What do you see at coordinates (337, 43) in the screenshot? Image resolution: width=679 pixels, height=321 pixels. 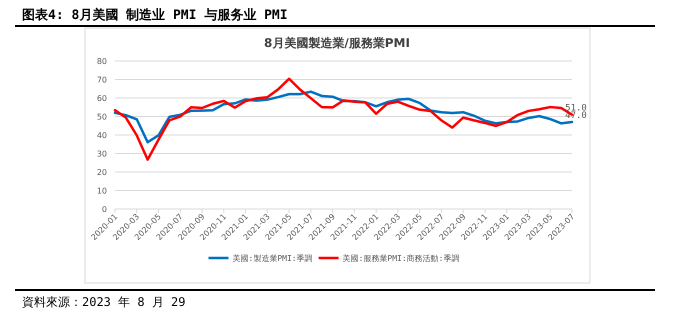 I see `chart-subtitle: 8月美國製造業/服務業PMI` at bounding box center [337, 43].